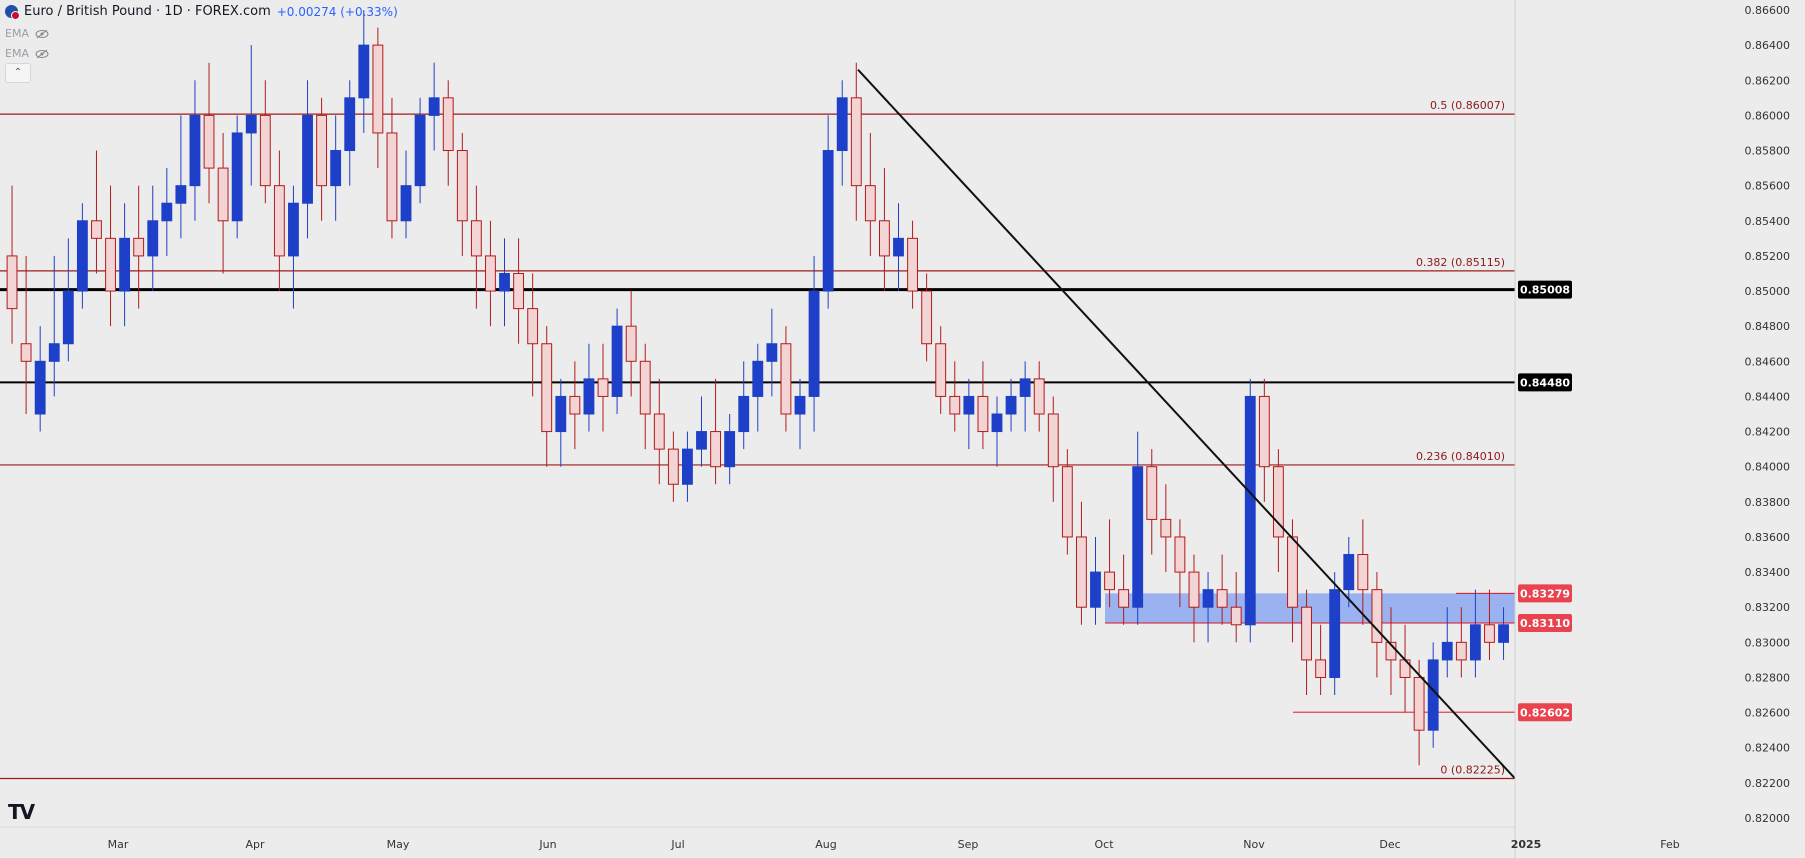 This screenshot has height=858, width=1805. What do you see at coordinates (1768, 607) in the screenshot?
I see `price-tick-label: 0.83200` at bounding box center [1768, 607].